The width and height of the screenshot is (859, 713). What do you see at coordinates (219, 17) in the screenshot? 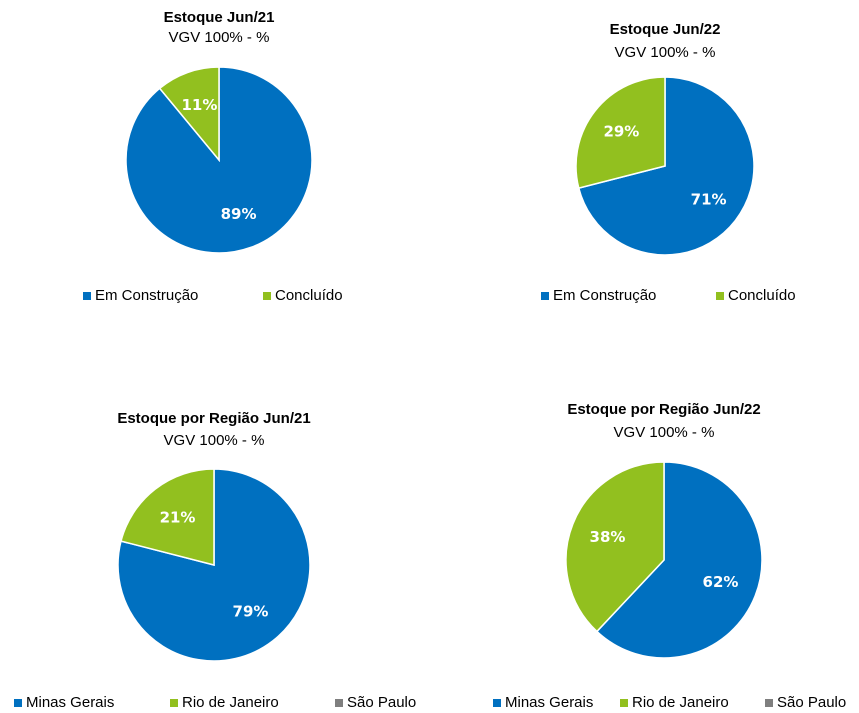
I see `chart-title: Estoque Jun/21` at bounding box center [219, 17].